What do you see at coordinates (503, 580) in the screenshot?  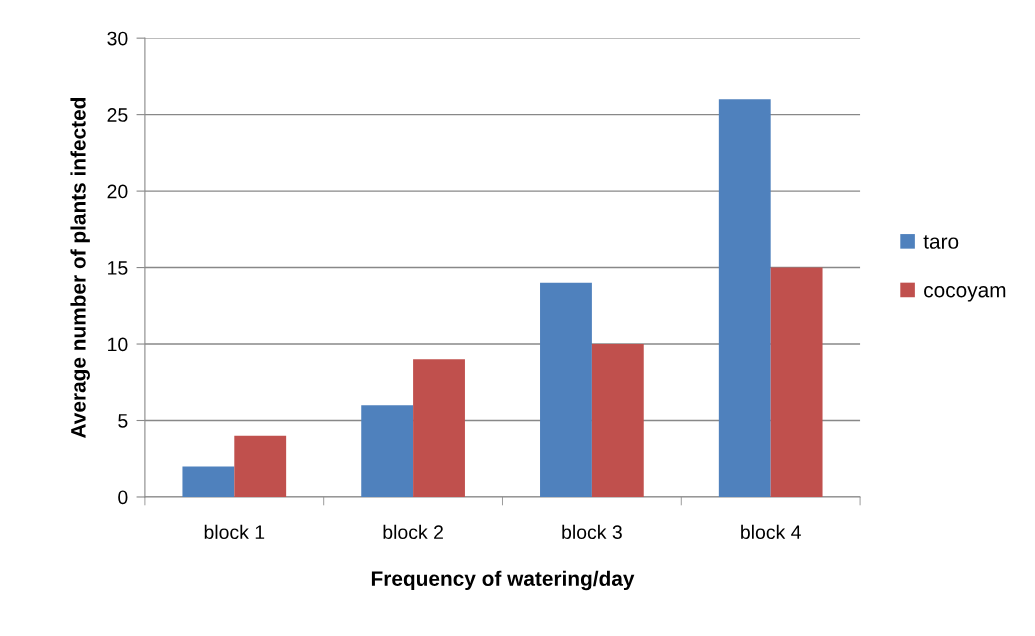 I see `x-axis-title: Frequency of watering/day` at bounding box center [503, 580].